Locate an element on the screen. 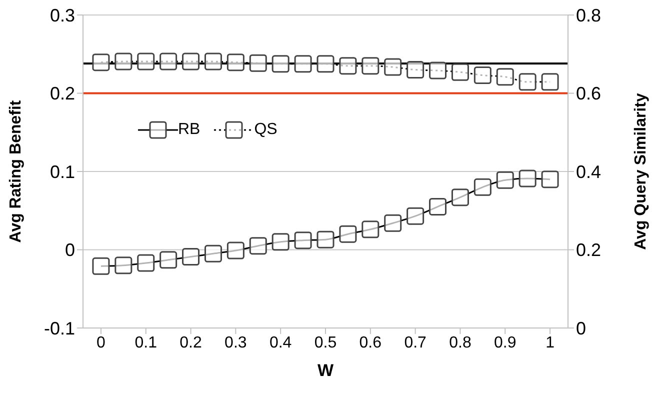  x-tick-label: 0.7 is located at coordinates (415, 343).